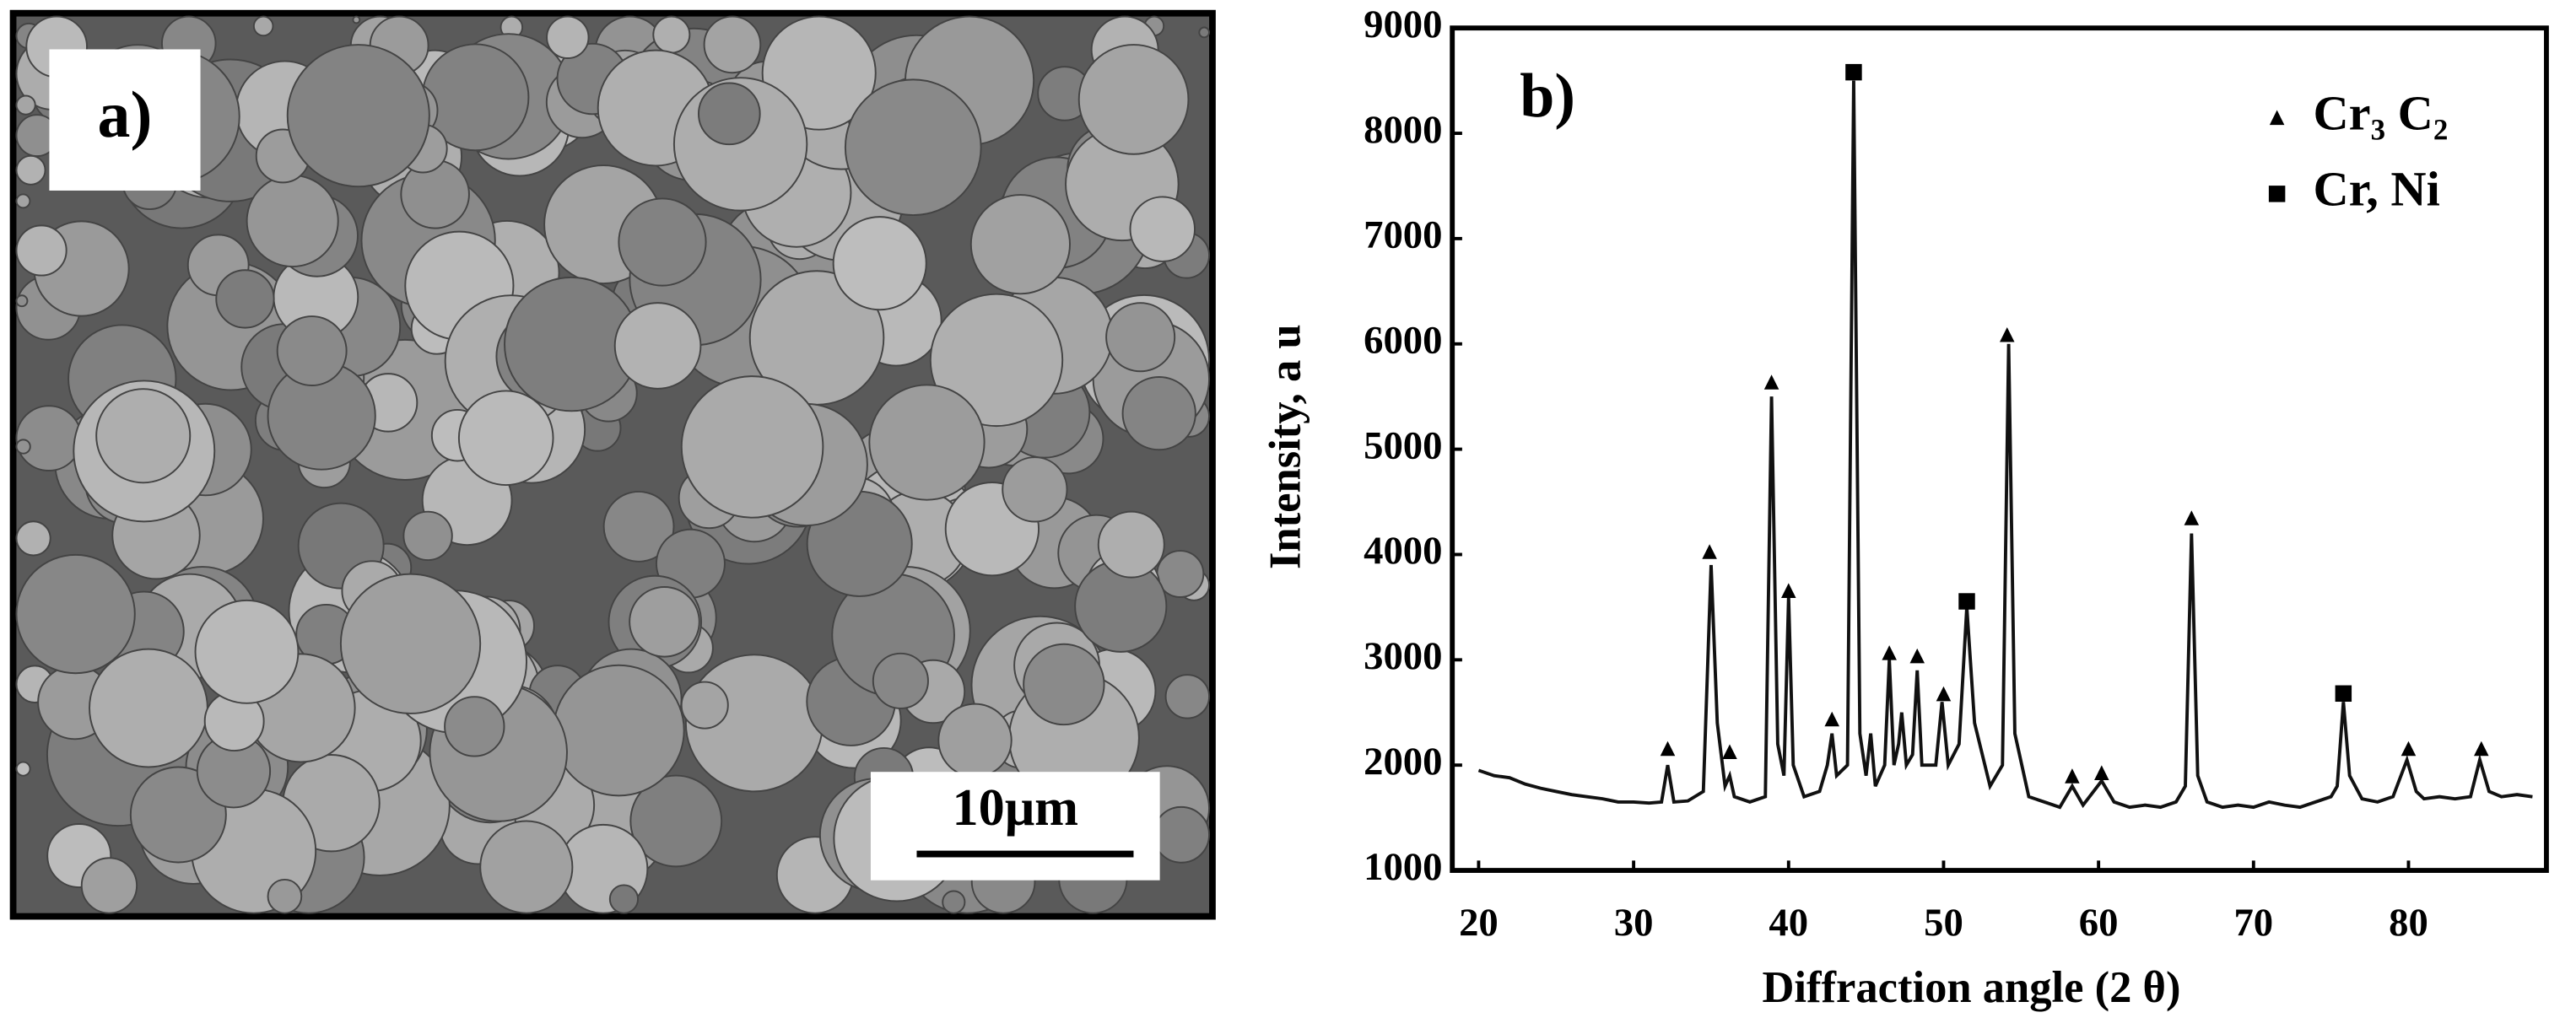 Image resolution: width=2576 pixels, height=1034 pixels. I want to click on y-tick-label: 1000, so click(1403, 867).